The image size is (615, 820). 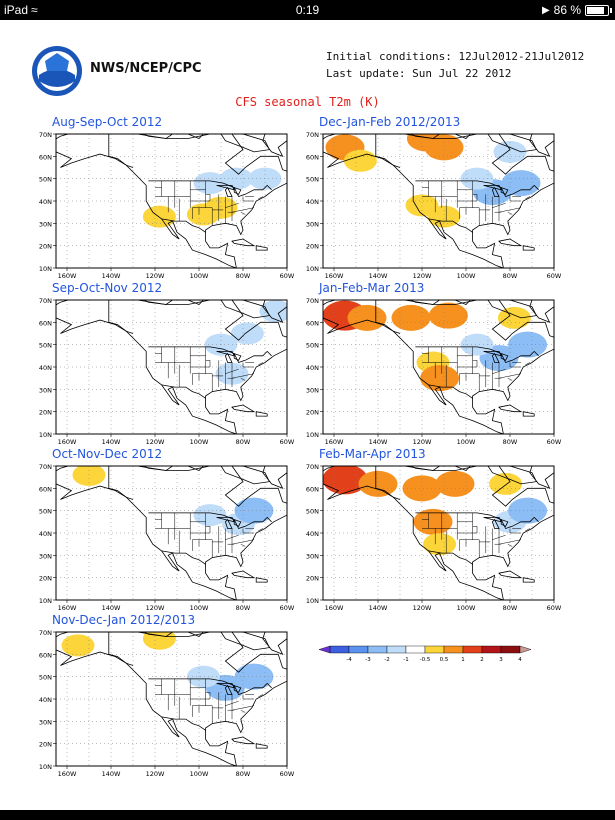 I want to click on y-tick-label: 50N, so click(x=312, y=512).